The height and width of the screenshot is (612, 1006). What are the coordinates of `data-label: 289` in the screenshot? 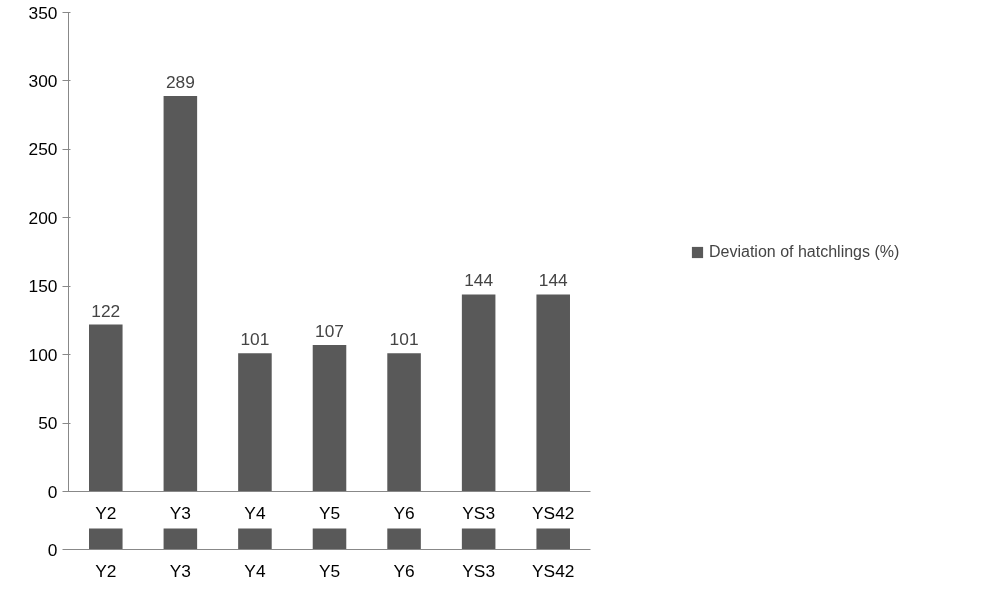 It's located at (180, 81).